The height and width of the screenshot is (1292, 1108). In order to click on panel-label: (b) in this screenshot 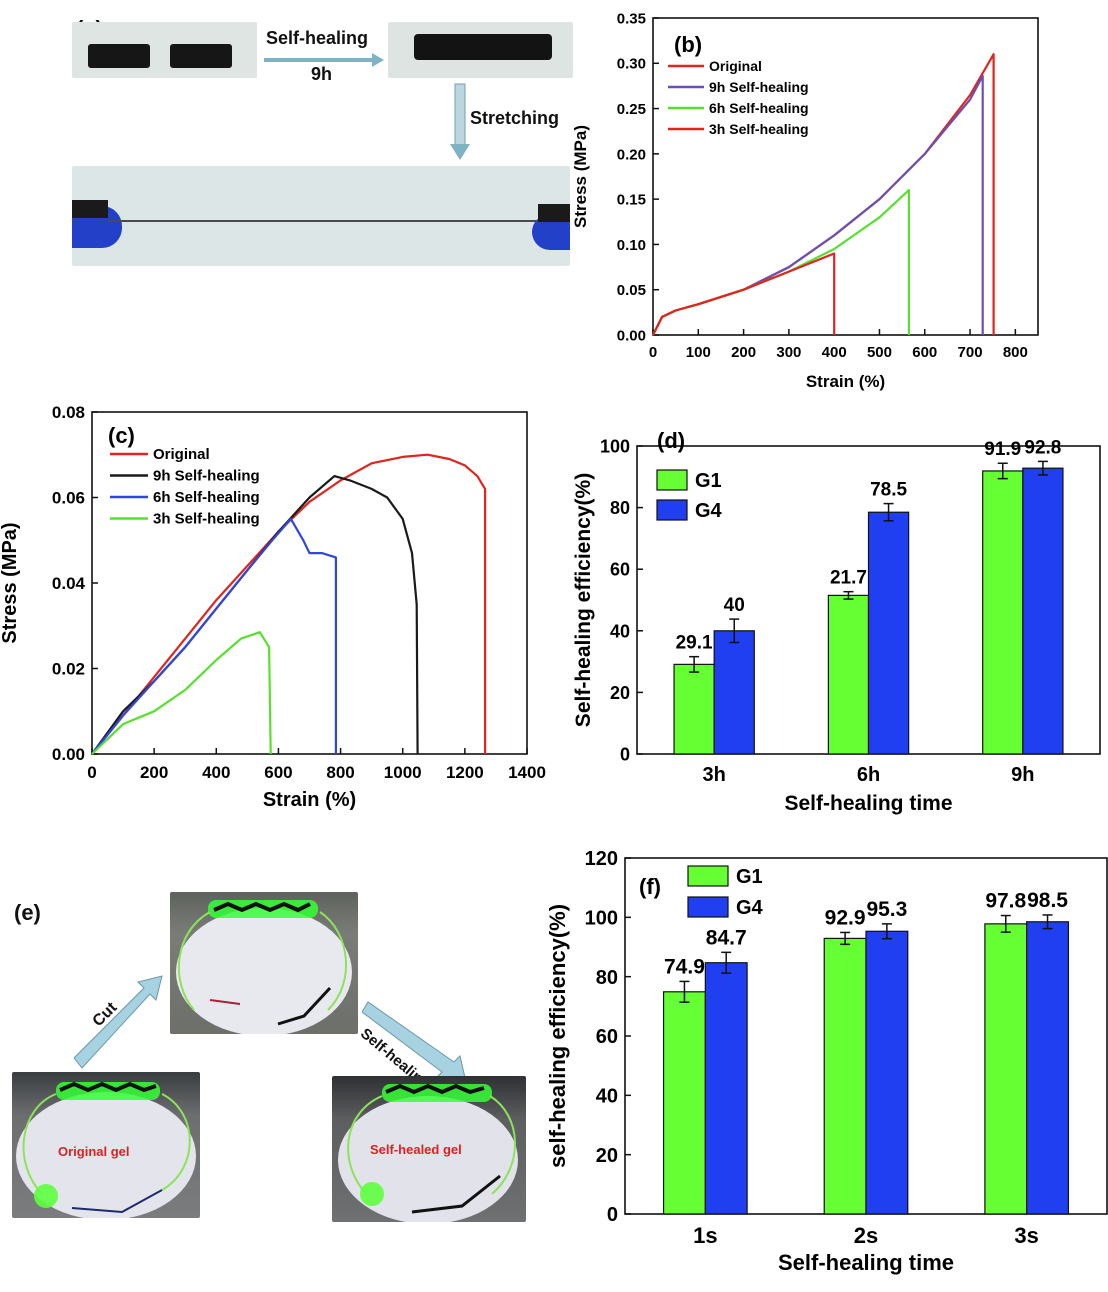, I will do `click(688, 44)`.